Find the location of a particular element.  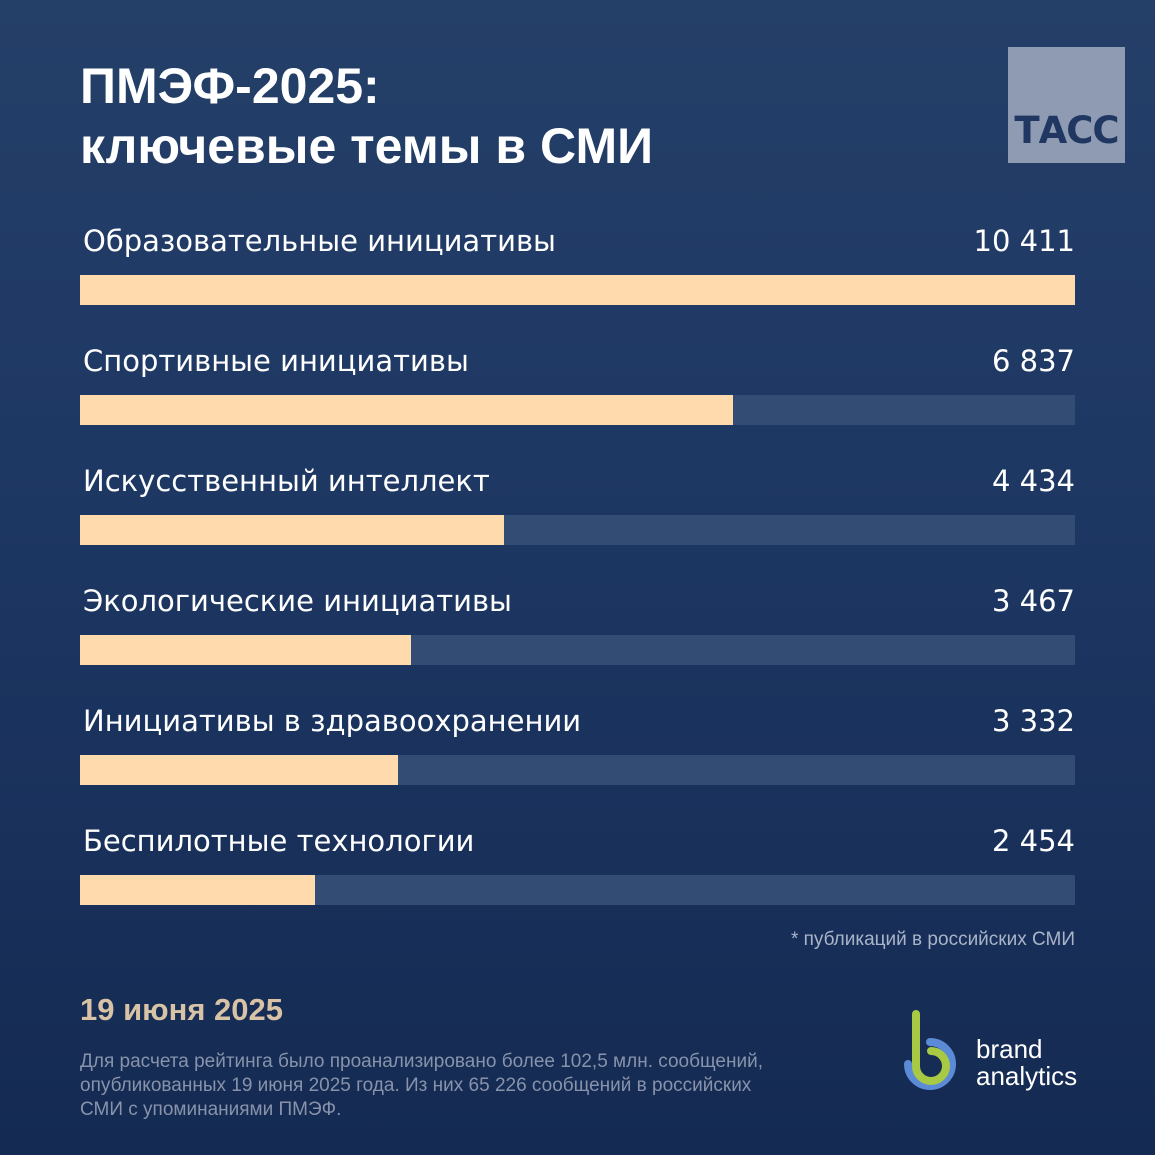

category-label: Экологические инициативы is located at coordinates (297, 601).